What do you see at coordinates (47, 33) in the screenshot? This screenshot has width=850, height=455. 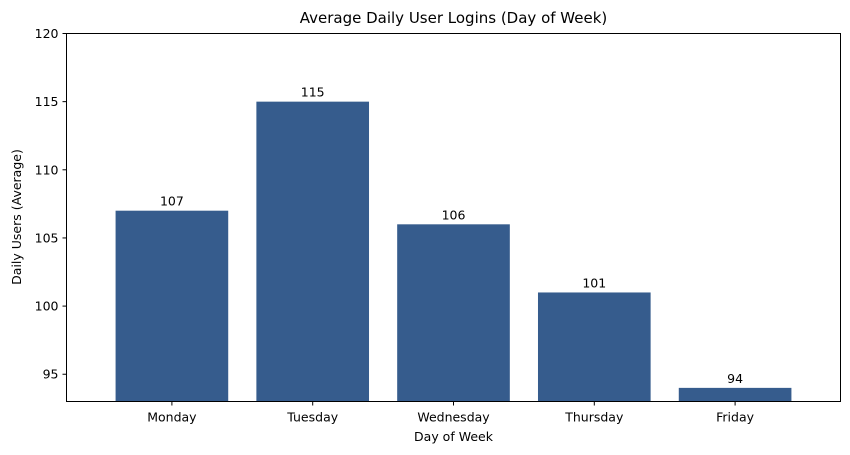 I see `y-tick-label-120: 120` at bounding box center [47, 33].